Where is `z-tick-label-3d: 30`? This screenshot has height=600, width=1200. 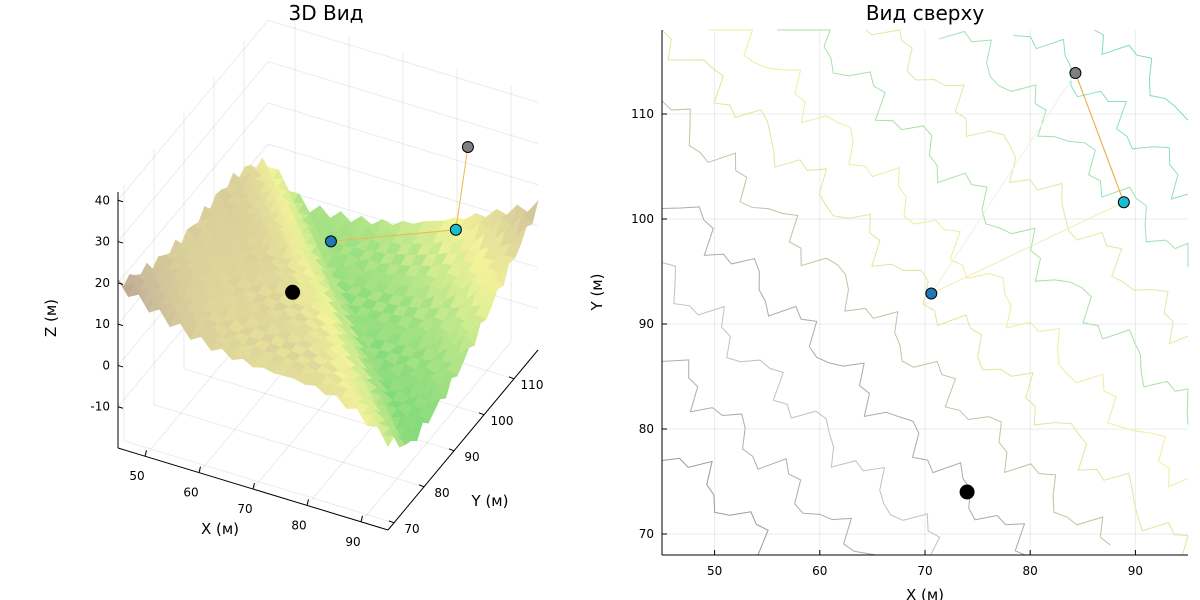
z-tick-label-3d: 30 is located at coordinates (102, 242).